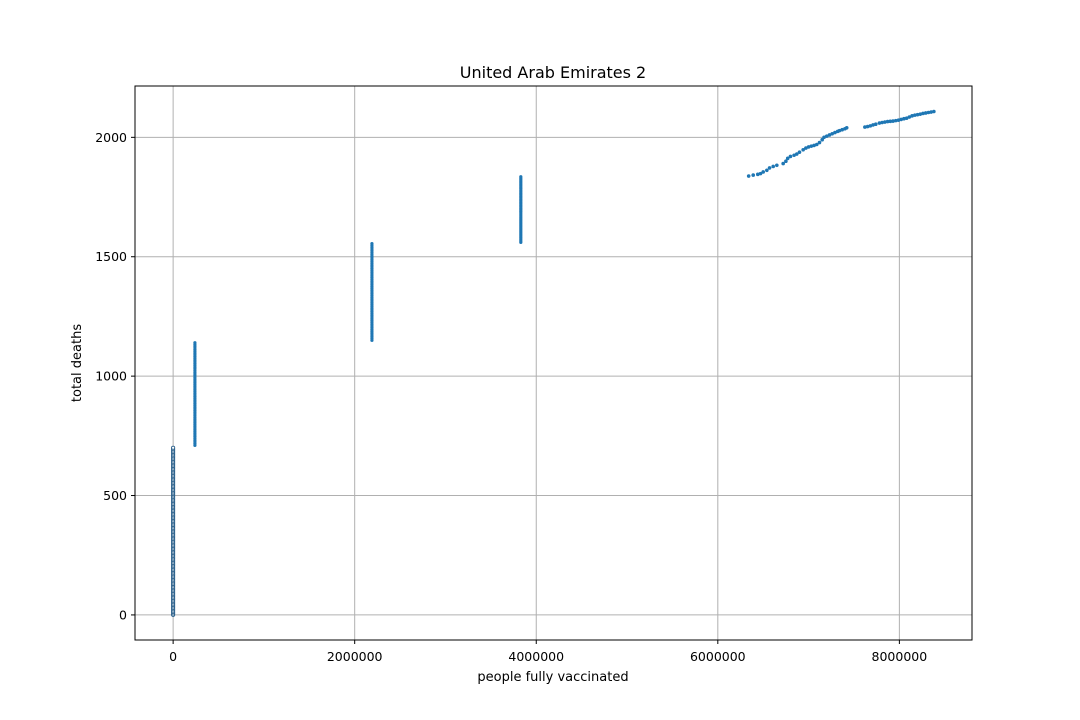 This screenshot has height=720, width=1080. I want to click on y-tick-label-4: 2000, so click(111, 137).